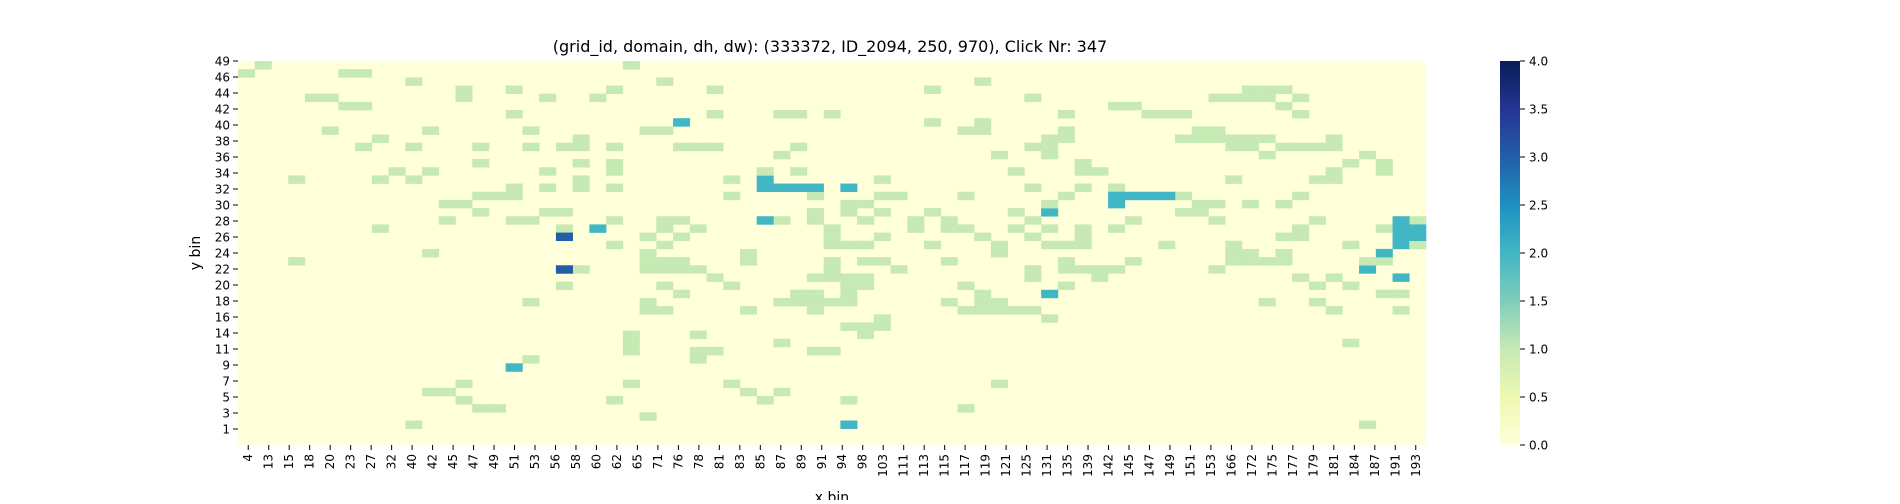 This screenshot has width=1900, height=504. I want to click on x-tick-label: 191, so click(1395, 465).